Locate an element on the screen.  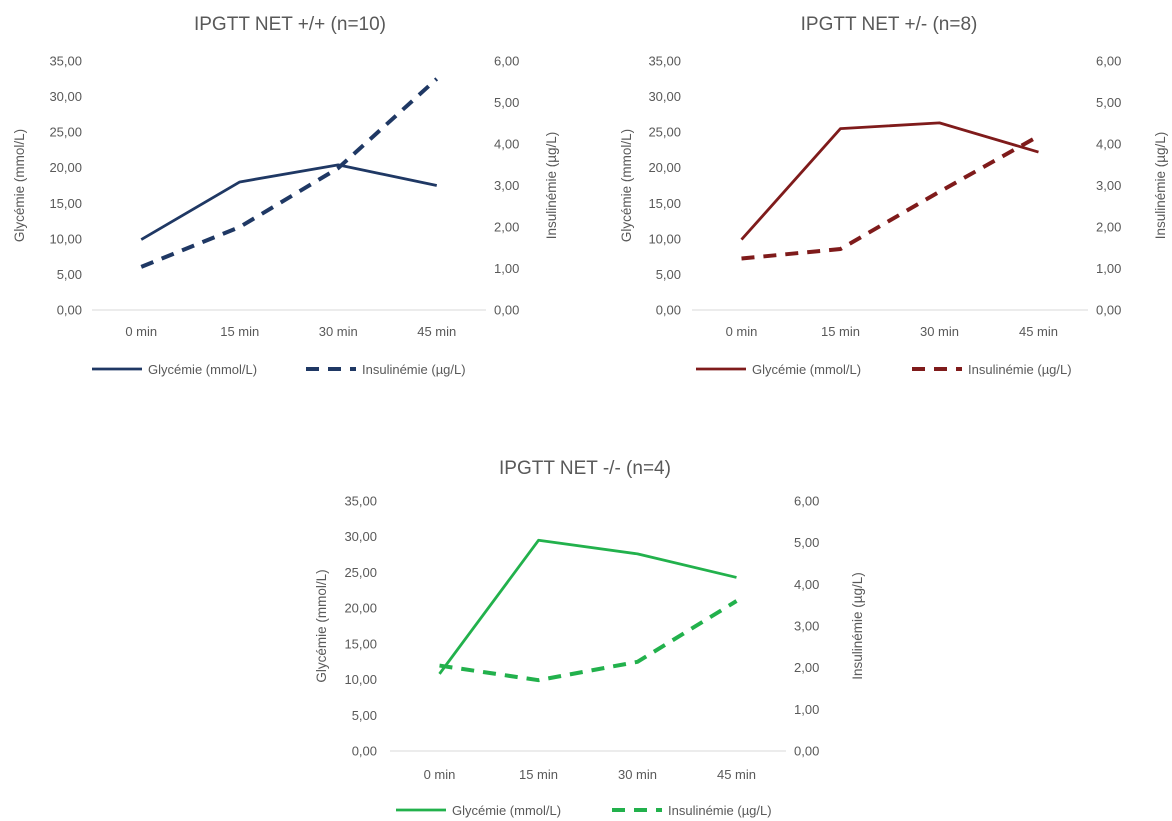
chart-3-y-tick-label: 5,00 is located at coordinates (364, 715).